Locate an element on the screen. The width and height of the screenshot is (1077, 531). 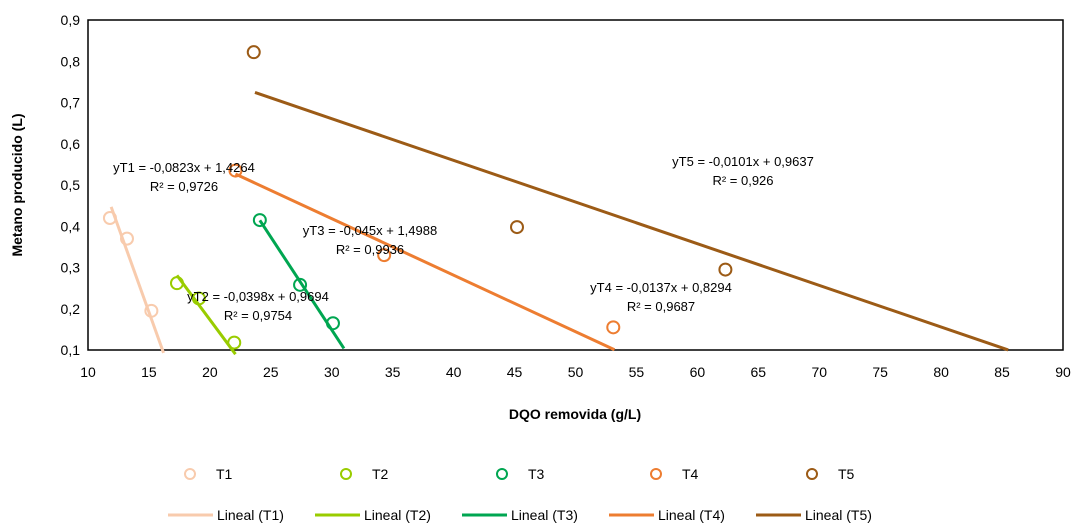
y-tick-label: 0,1 is located at coordinates (71, 350).